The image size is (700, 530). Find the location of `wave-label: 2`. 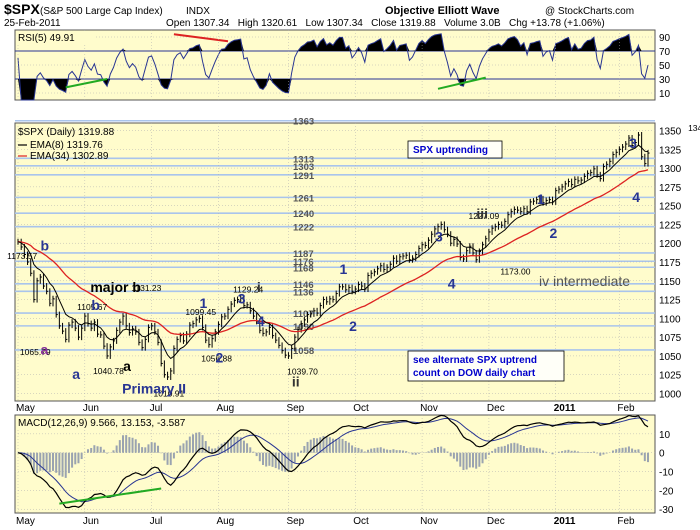

wave-label: 2 is located at coordinates (554, 233).